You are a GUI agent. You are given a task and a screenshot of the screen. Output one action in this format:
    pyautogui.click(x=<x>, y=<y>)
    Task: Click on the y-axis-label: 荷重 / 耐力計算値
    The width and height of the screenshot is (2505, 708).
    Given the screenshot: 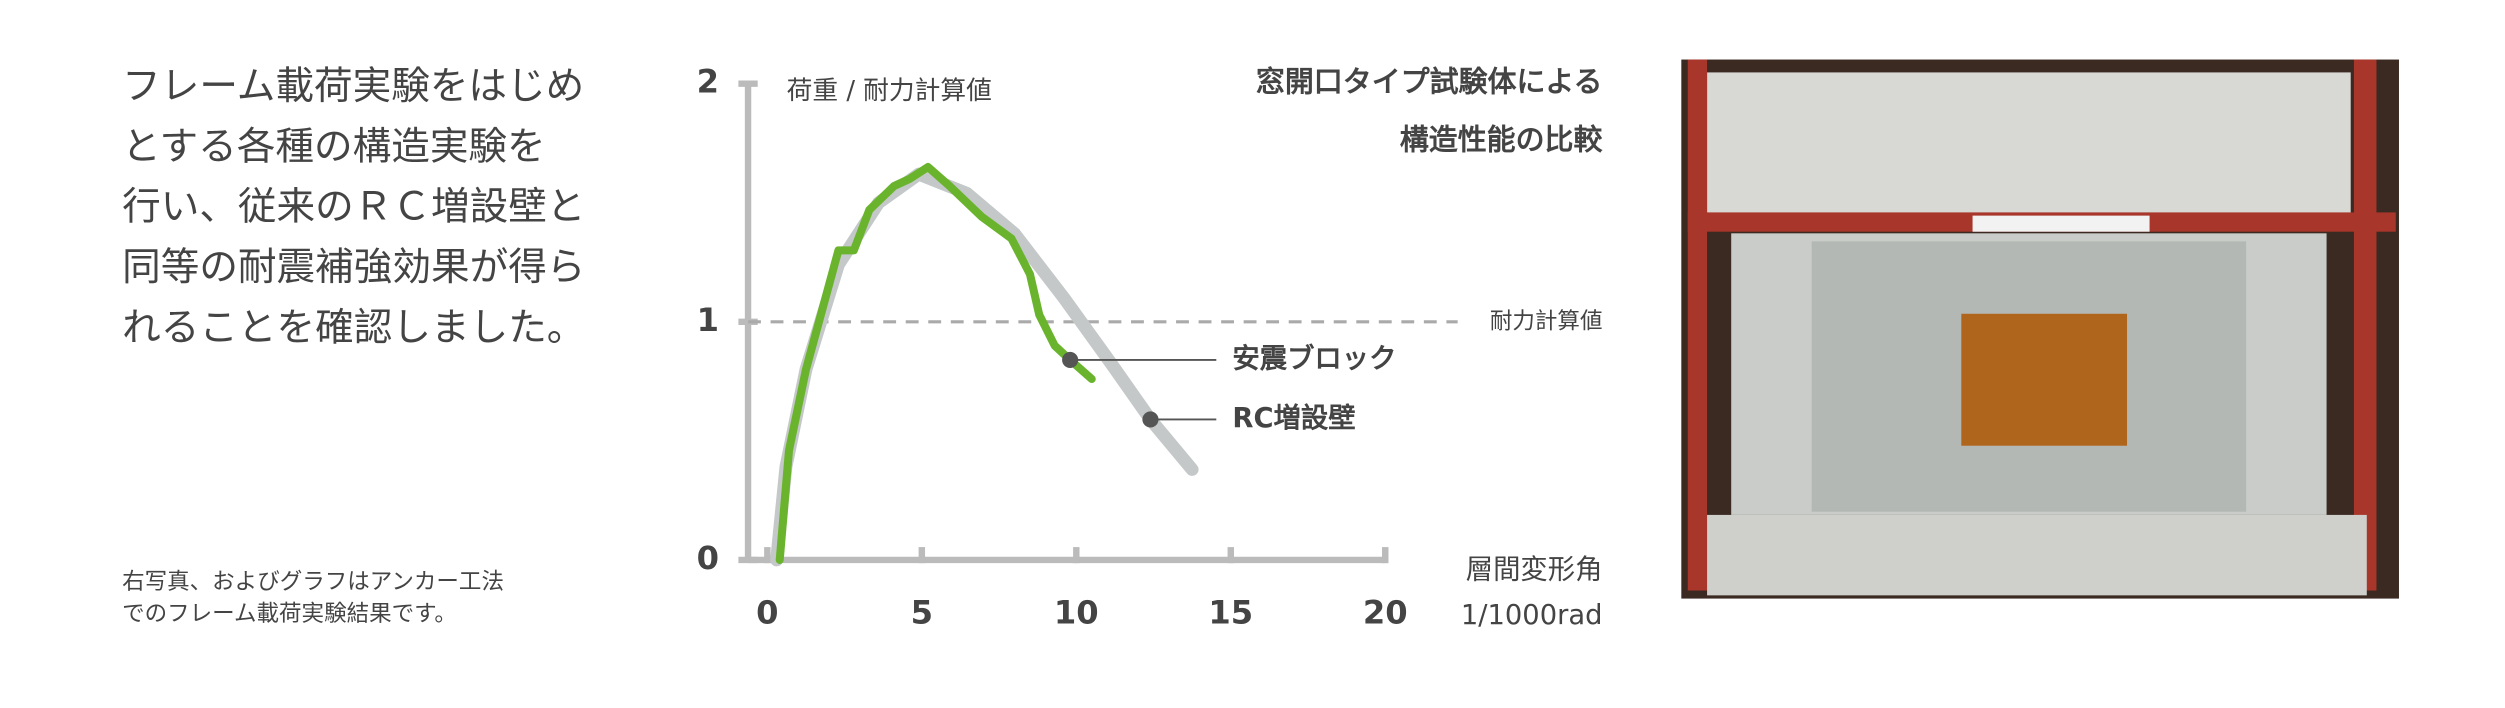 What is the action you would take?
    pyautogui.click(x=889, y=91)
    